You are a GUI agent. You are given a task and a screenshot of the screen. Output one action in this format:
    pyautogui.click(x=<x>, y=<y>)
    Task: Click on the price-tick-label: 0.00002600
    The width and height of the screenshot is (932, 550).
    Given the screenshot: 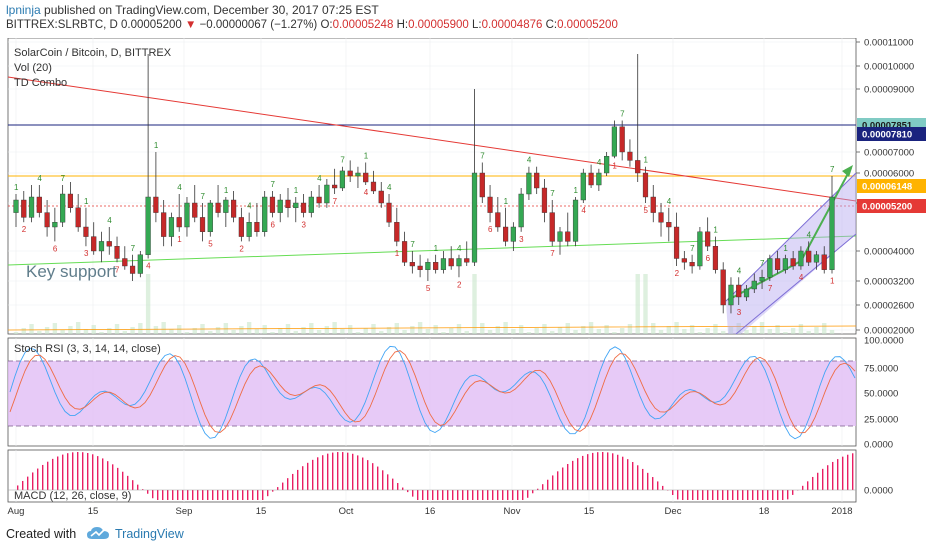 What is the action you would take?
    pyautogui.click(x=889, y=306)
    